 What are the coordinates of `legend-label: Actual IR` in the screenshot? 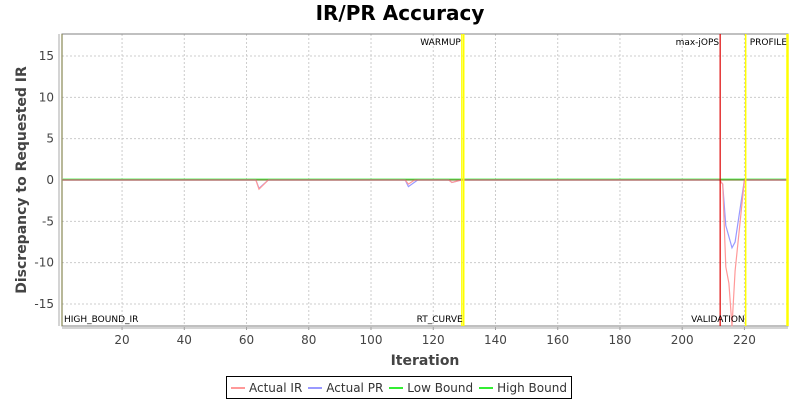 It's located at (276, 387).